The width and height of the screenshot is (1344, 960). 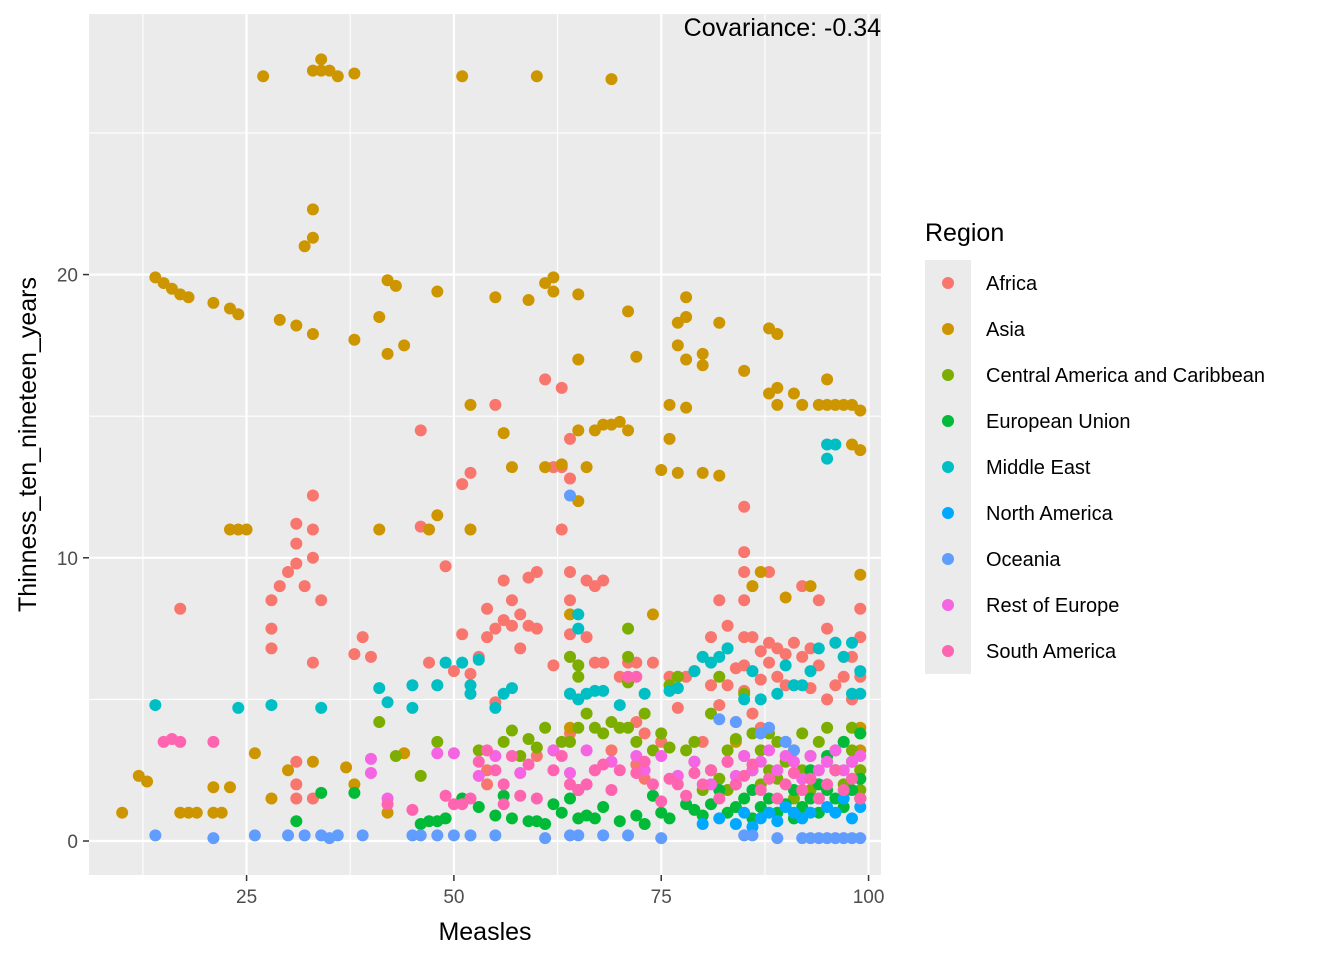 What do you see at coordinates (67, 276) in the screenshot?
I see `y-tick-label: 20` at bounding box center [67, 276].